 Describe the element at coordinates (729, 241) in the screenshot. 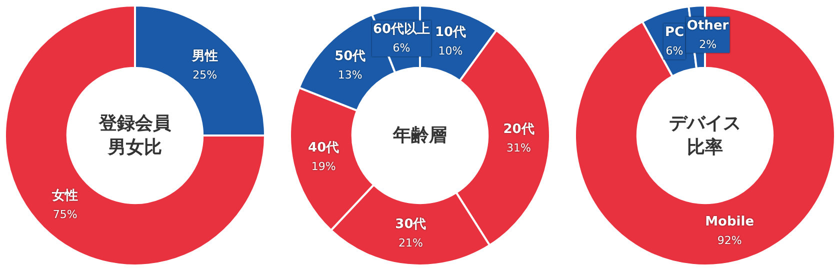

I see `data-label: 92%` at that location.